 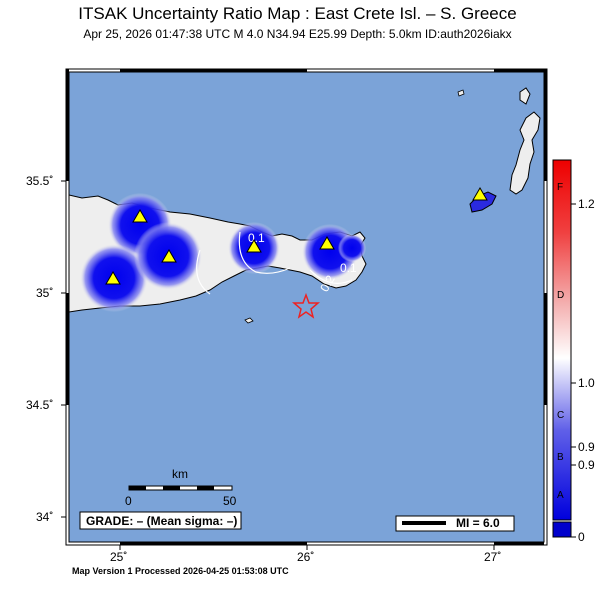 I want to click on colorbar: F D C B A 1.2 1.0 0.9 0.9 0, so click(x=573, y=351).